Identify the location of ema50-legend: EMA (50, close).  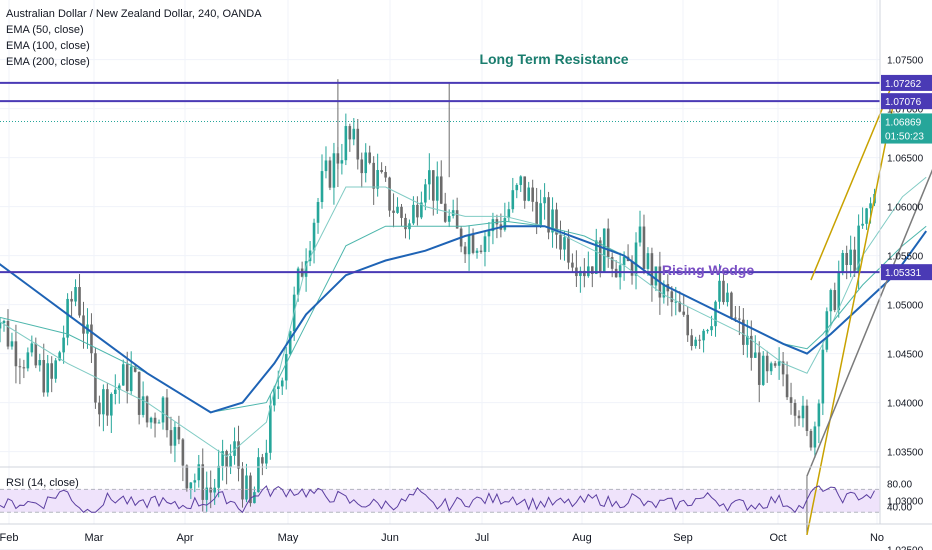
(45, 30).